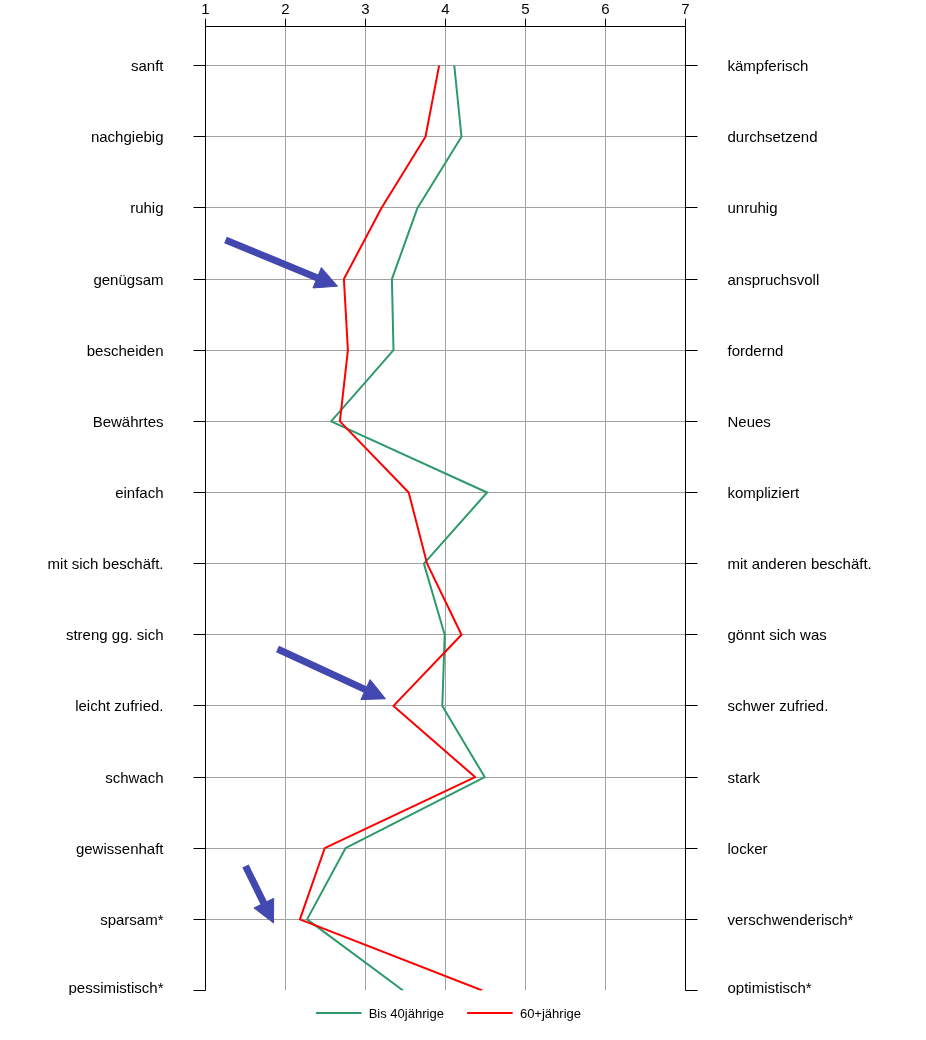 This screenshot has height=1040, width=926. I want to click on y-tick-label: einfach, so click(139, 492).